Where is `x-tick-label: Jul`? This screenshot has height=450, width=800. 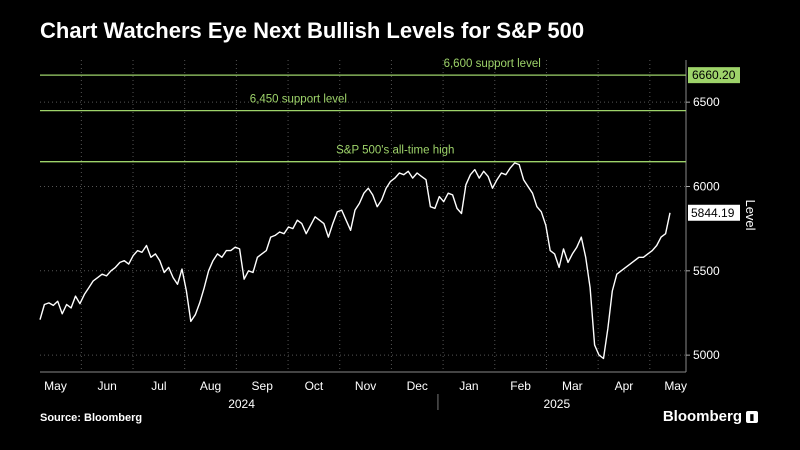
x-tick-label: Jul is located at coordinates (158, 386).